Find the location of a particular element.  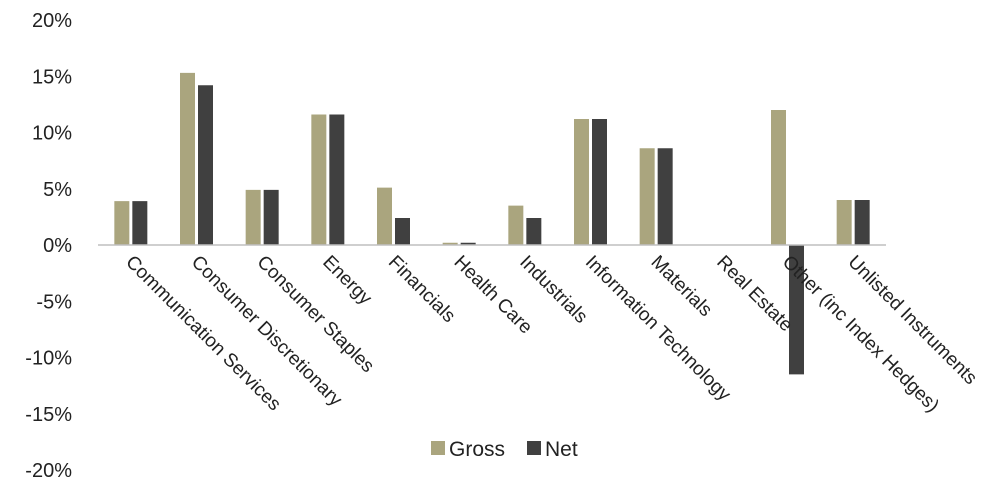

y-tick-label: -5% is located at coordinates (54, 302).